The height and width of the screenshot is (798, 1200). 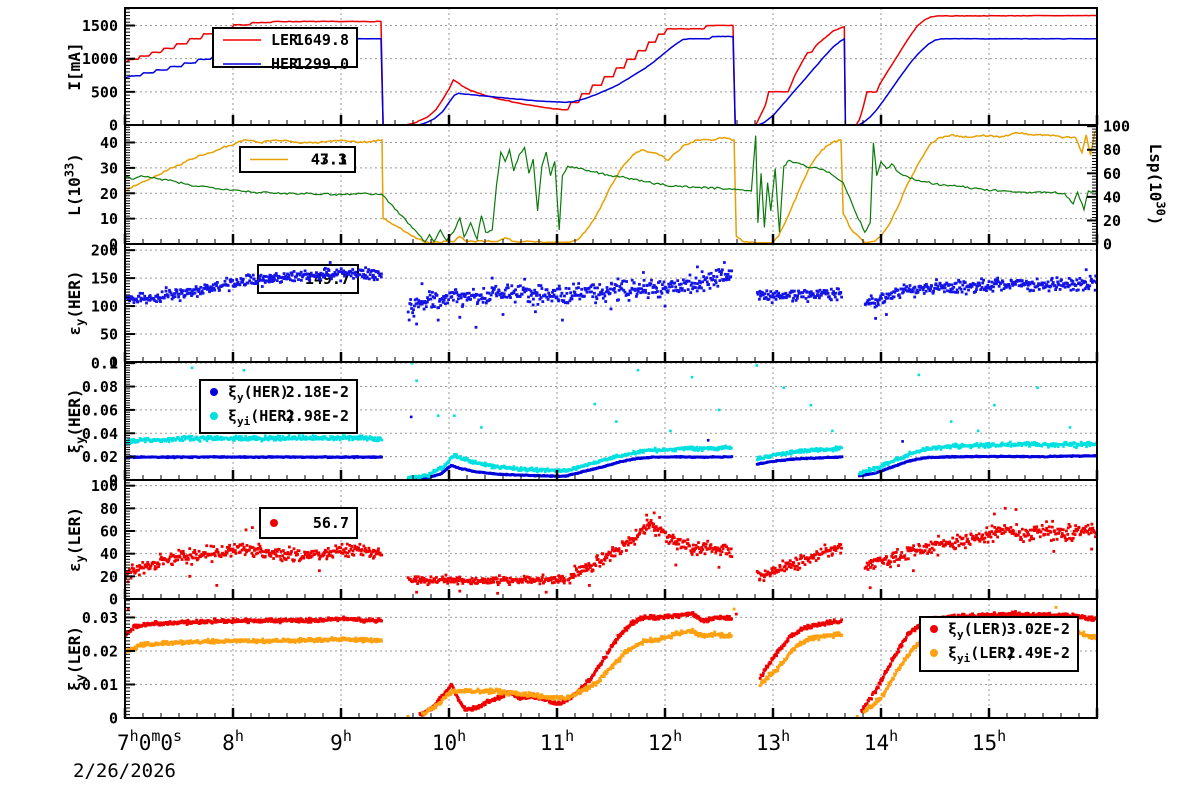 What do you see at coordinates (261, 417) in the screenshot?
I see `svg-text: ξyi(HER)` at bounding box center [261, 417].